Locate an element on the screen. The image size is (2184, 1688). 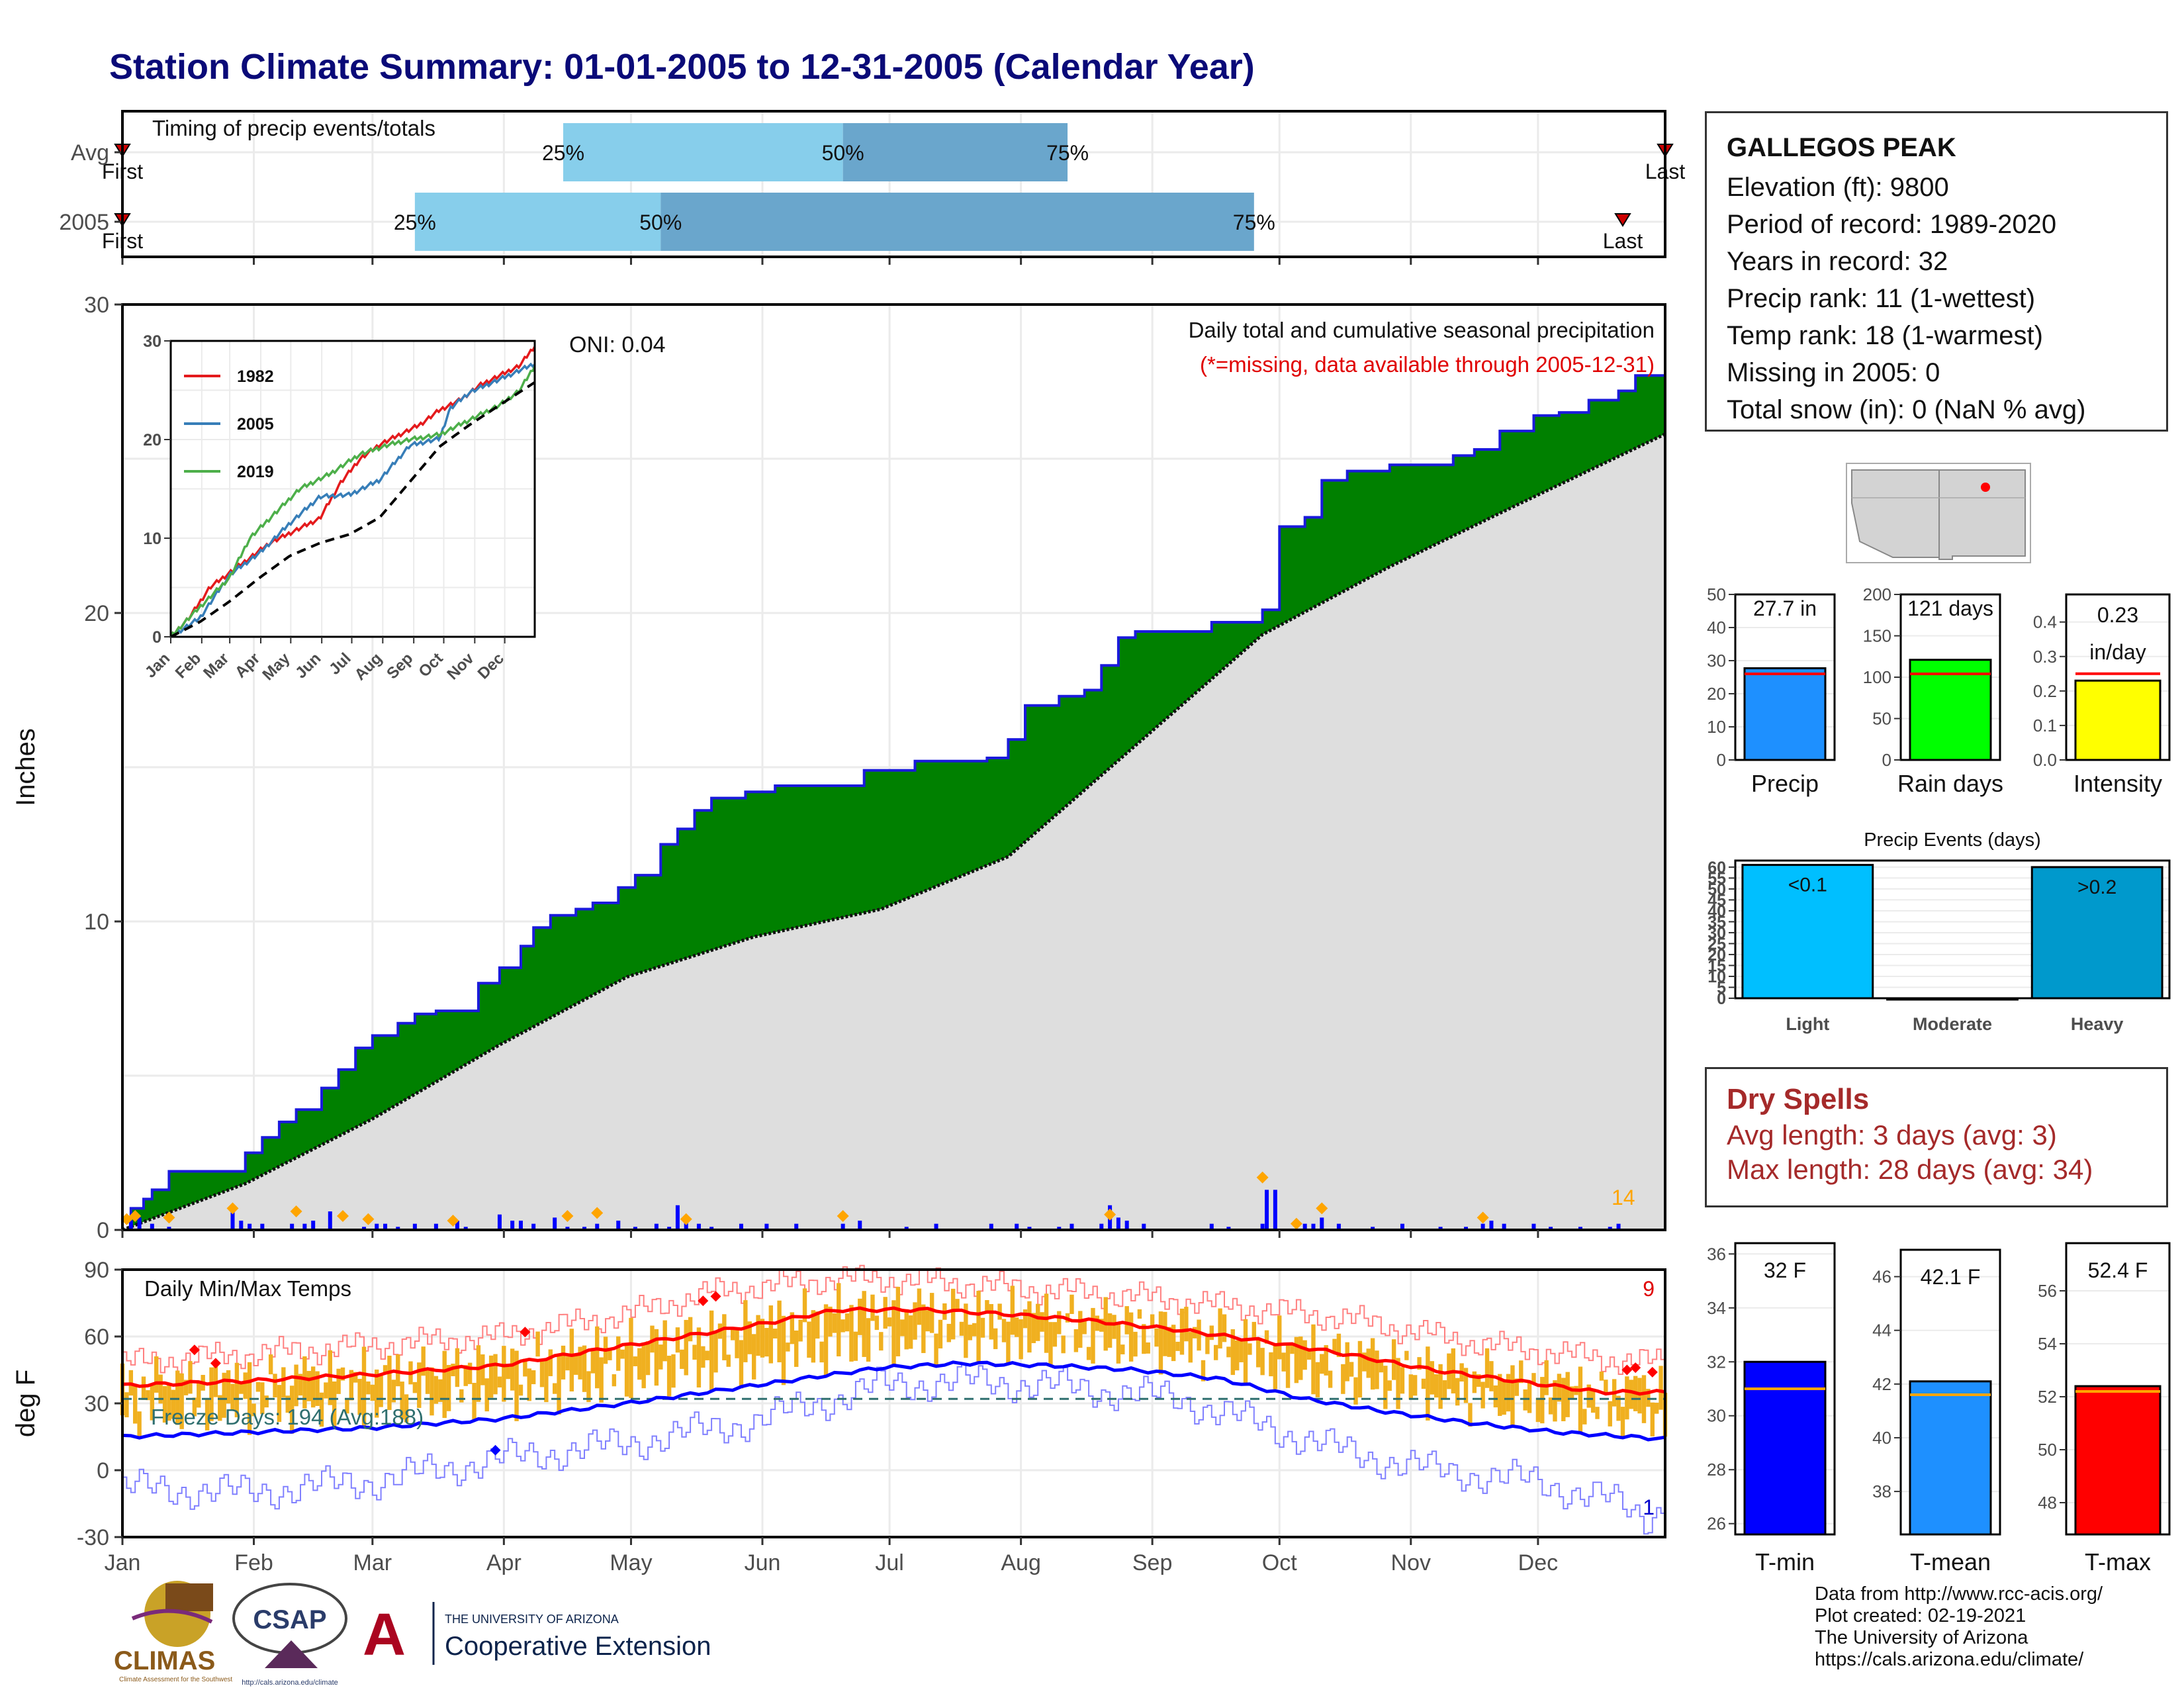
minibar-value-label: 42.1 F is located at coordinates (1951, 1277).